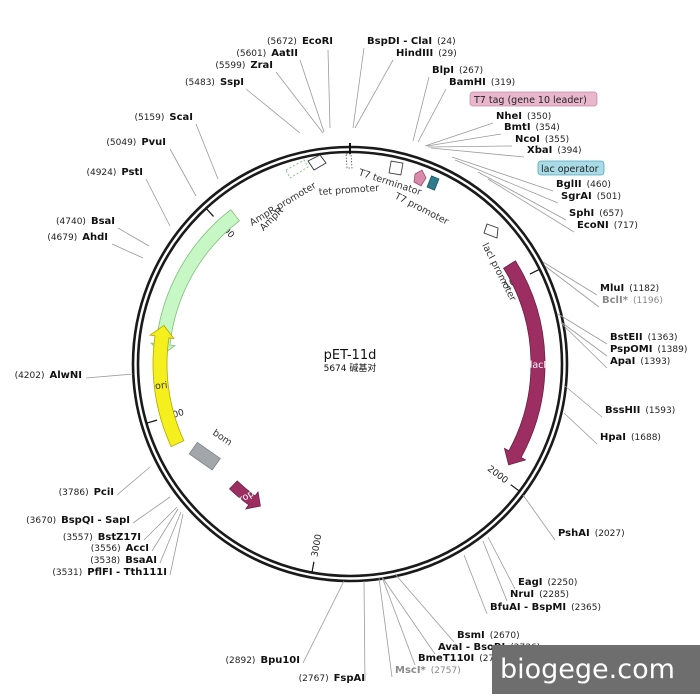  What do you see at coordinates (622, 361) in the screenshot?
I see `site-name: ApaI` at bounding box center [622, 361].